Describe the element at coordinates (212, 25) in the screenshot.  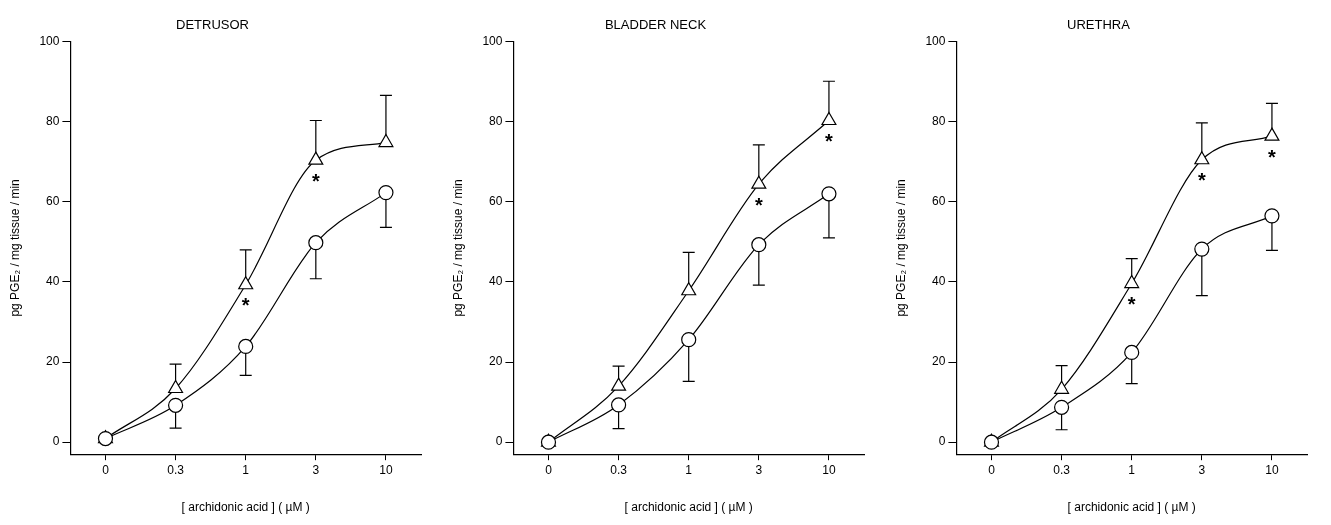
I see `chart-title: DETRUSOR` at that location.